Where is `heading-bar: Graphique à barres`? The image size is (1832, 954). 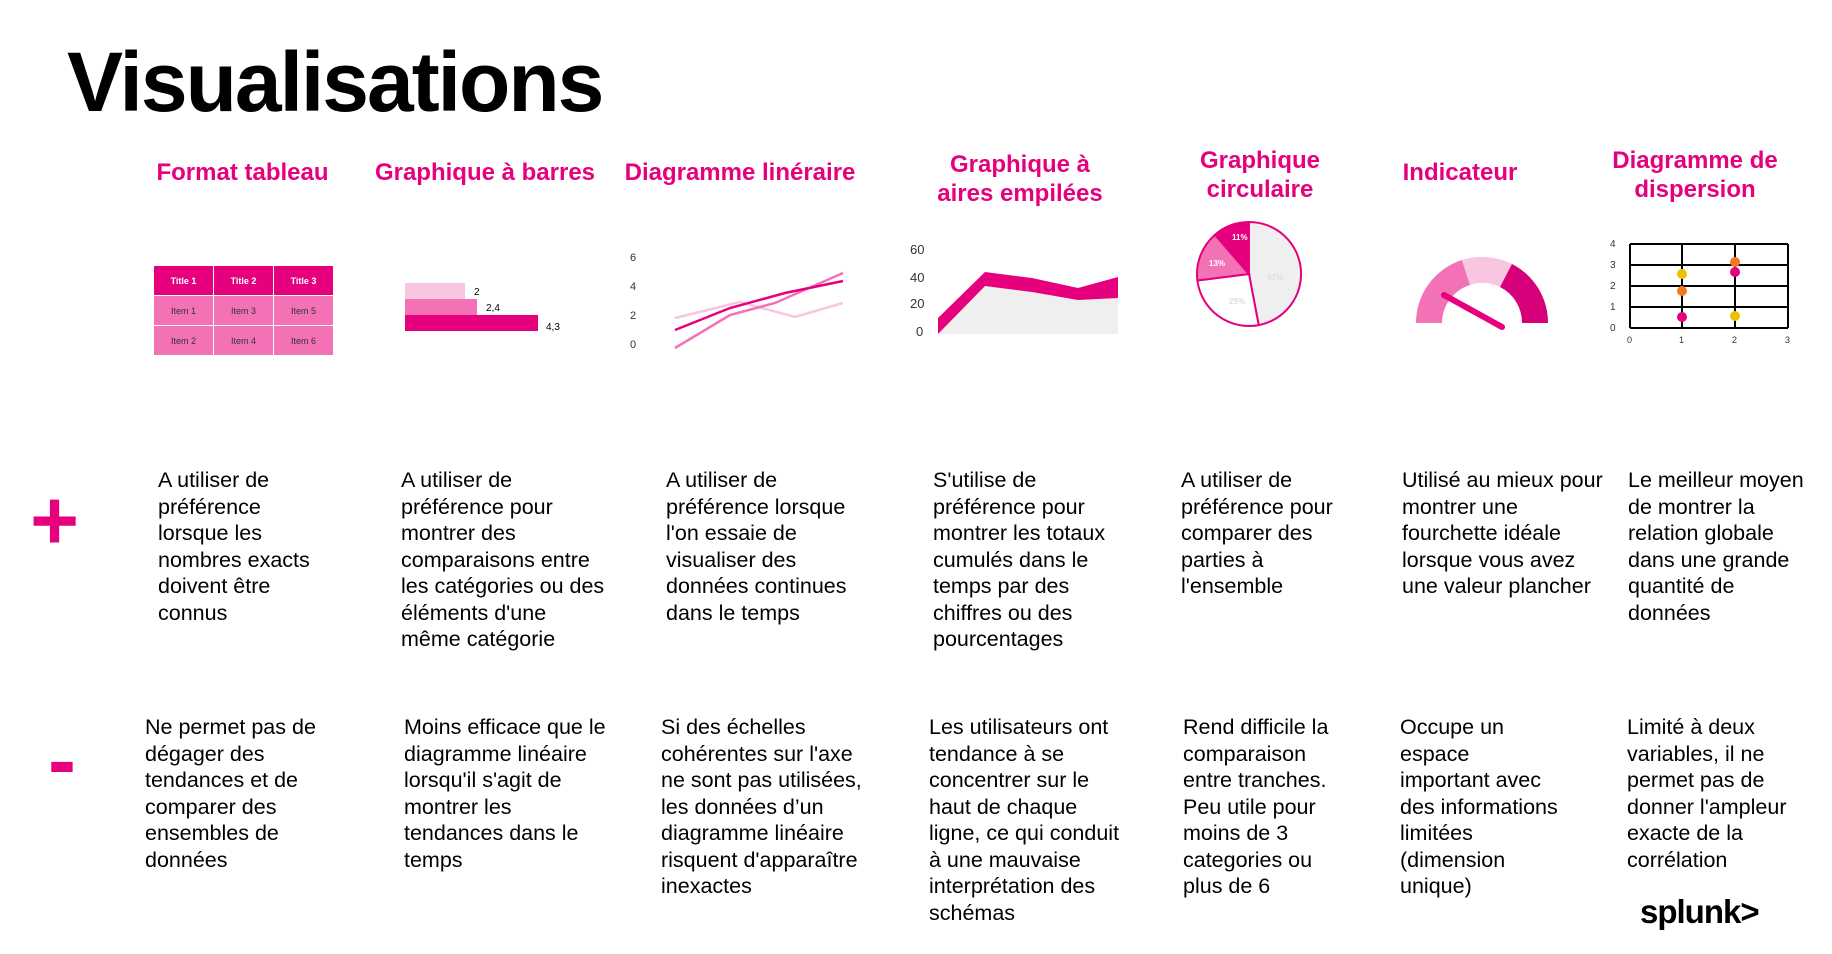
heading-bar: Graphique à barres is located at coordinates (485, 172).